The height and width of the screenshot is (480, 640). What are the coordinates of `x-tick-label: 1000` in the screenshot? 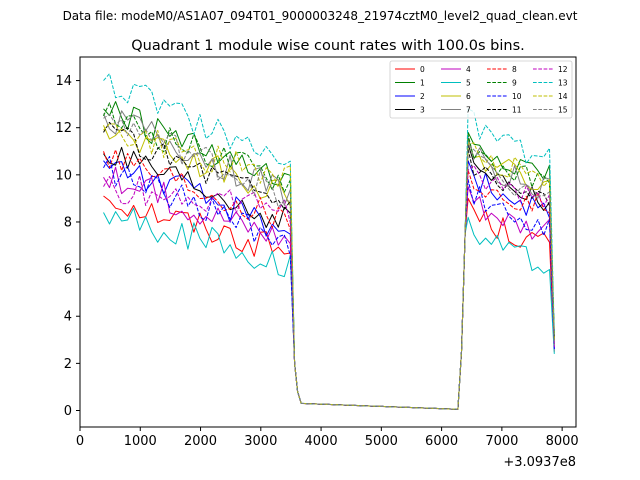 It's located at (140, 441).